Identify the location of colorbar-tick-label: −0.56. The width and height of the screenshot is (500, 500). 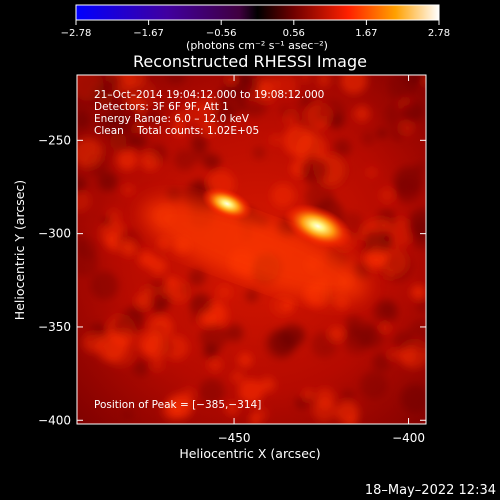
(221, 33).